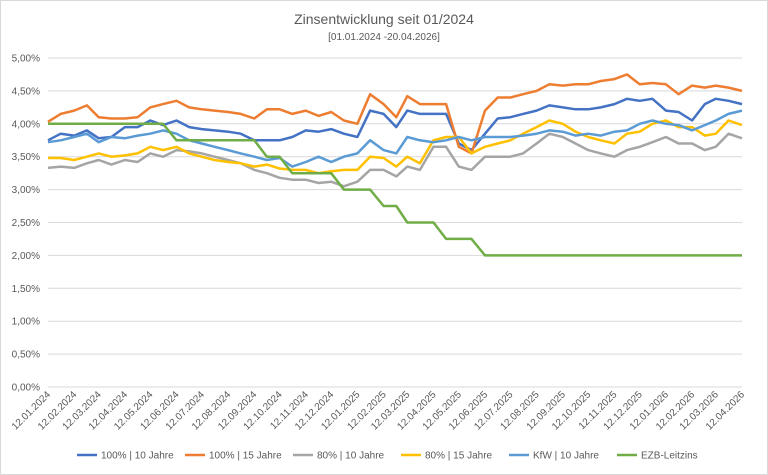  I want to click on chart-subtitle: [01.01.2024 -20.04.2026], so click(384, 37).